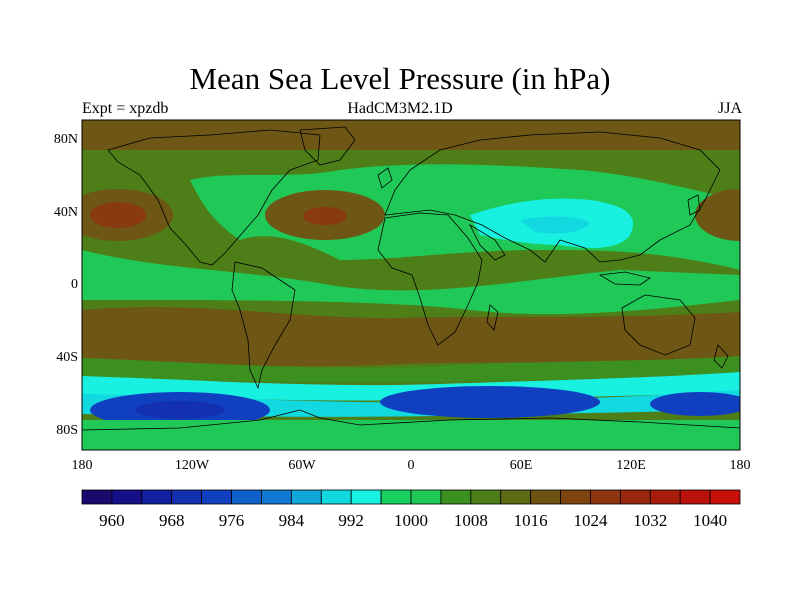 This screenshot has width=800, height=600. Describe the element at coordinates (411, 465) in the screenshot. I see `lon-label-0: 0` at that location.